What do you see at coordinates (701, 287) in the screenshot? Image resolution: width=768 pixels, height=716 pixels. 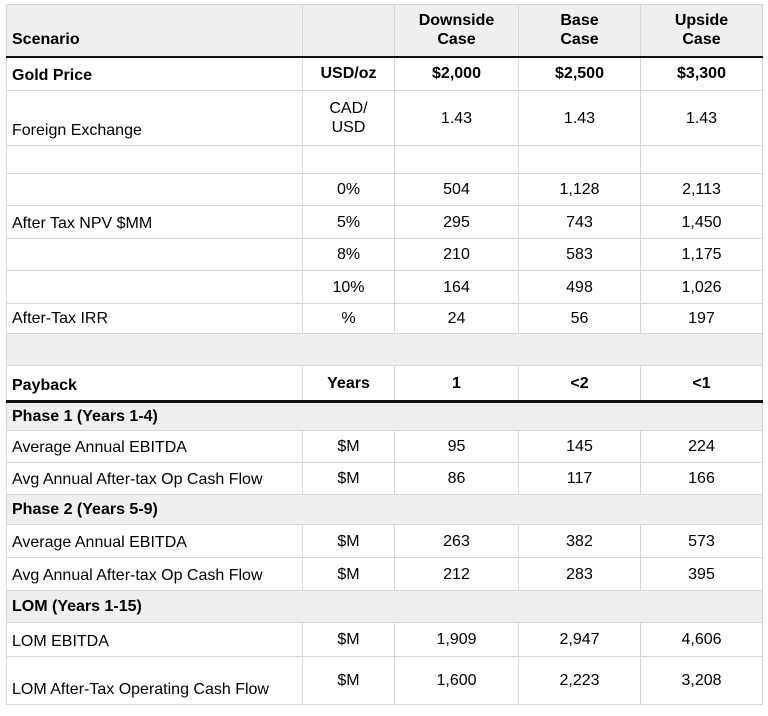 I see `value-upside-case: 1,026` at bounding box center [701, 287].